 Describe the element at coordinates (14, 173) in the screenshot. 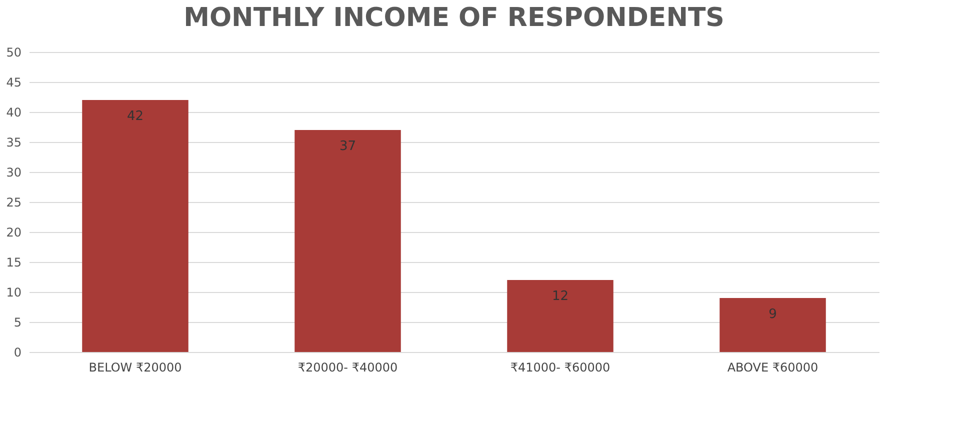

I see `y-tick-label: 30` at that location.